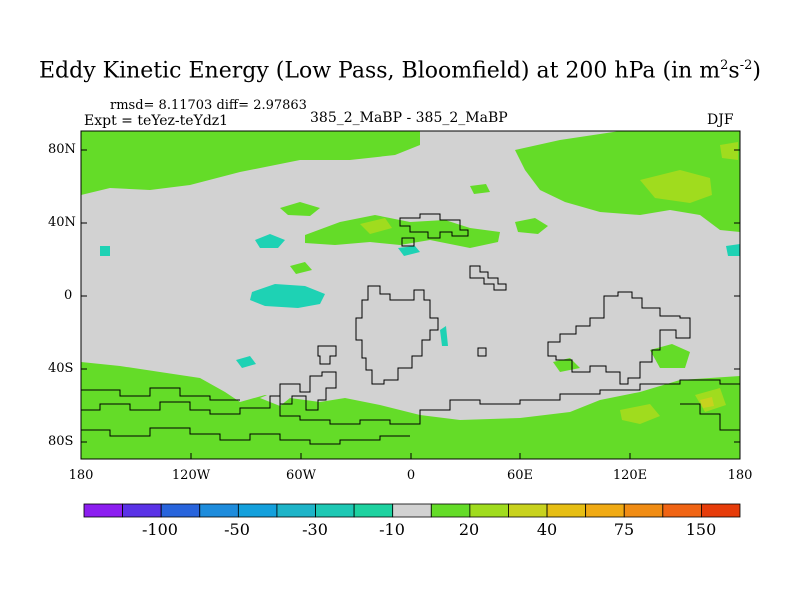 The width and height of the screenshot is (800, 600). What do you see at coordinates (488, 278) in the screenshot?
I see `coastline-middle-east` at bounding box center [488, 278].